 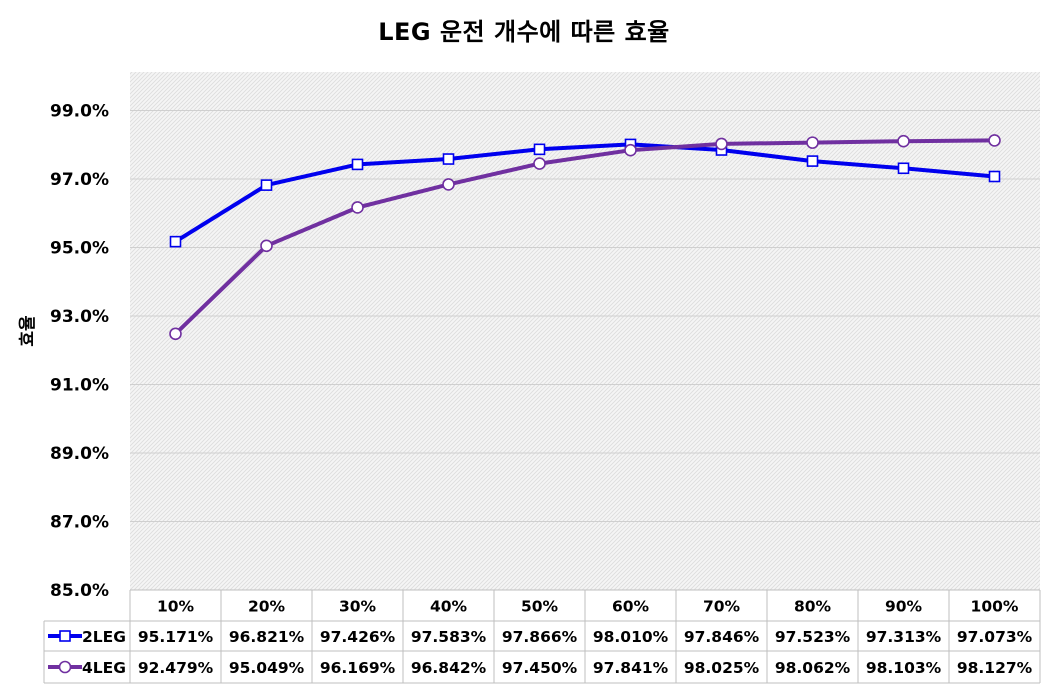 What do you see at coordinates (79, 454) in the screenshot?
I see `y-tick-label: 89.0%` at bounding box center [79, 454].